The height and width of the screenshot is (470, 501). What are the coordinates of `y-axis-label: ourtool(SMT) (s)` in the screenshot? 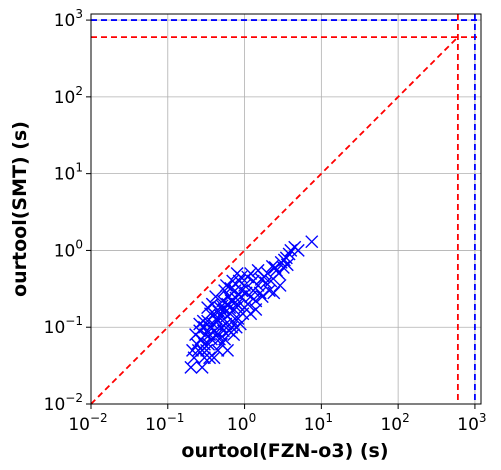 It's located at (20, 209).